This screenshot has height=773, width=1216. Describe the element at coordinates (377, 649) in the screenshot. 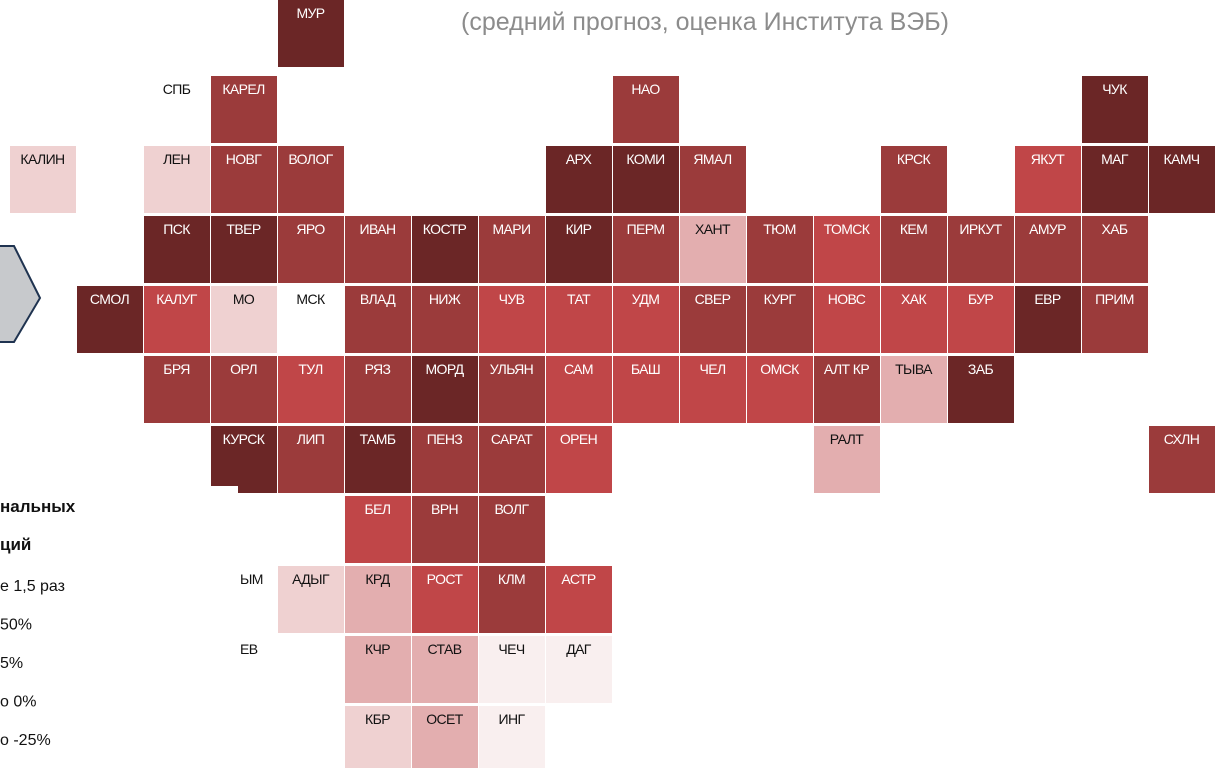

I see `tile-label: КЧР` at that location.